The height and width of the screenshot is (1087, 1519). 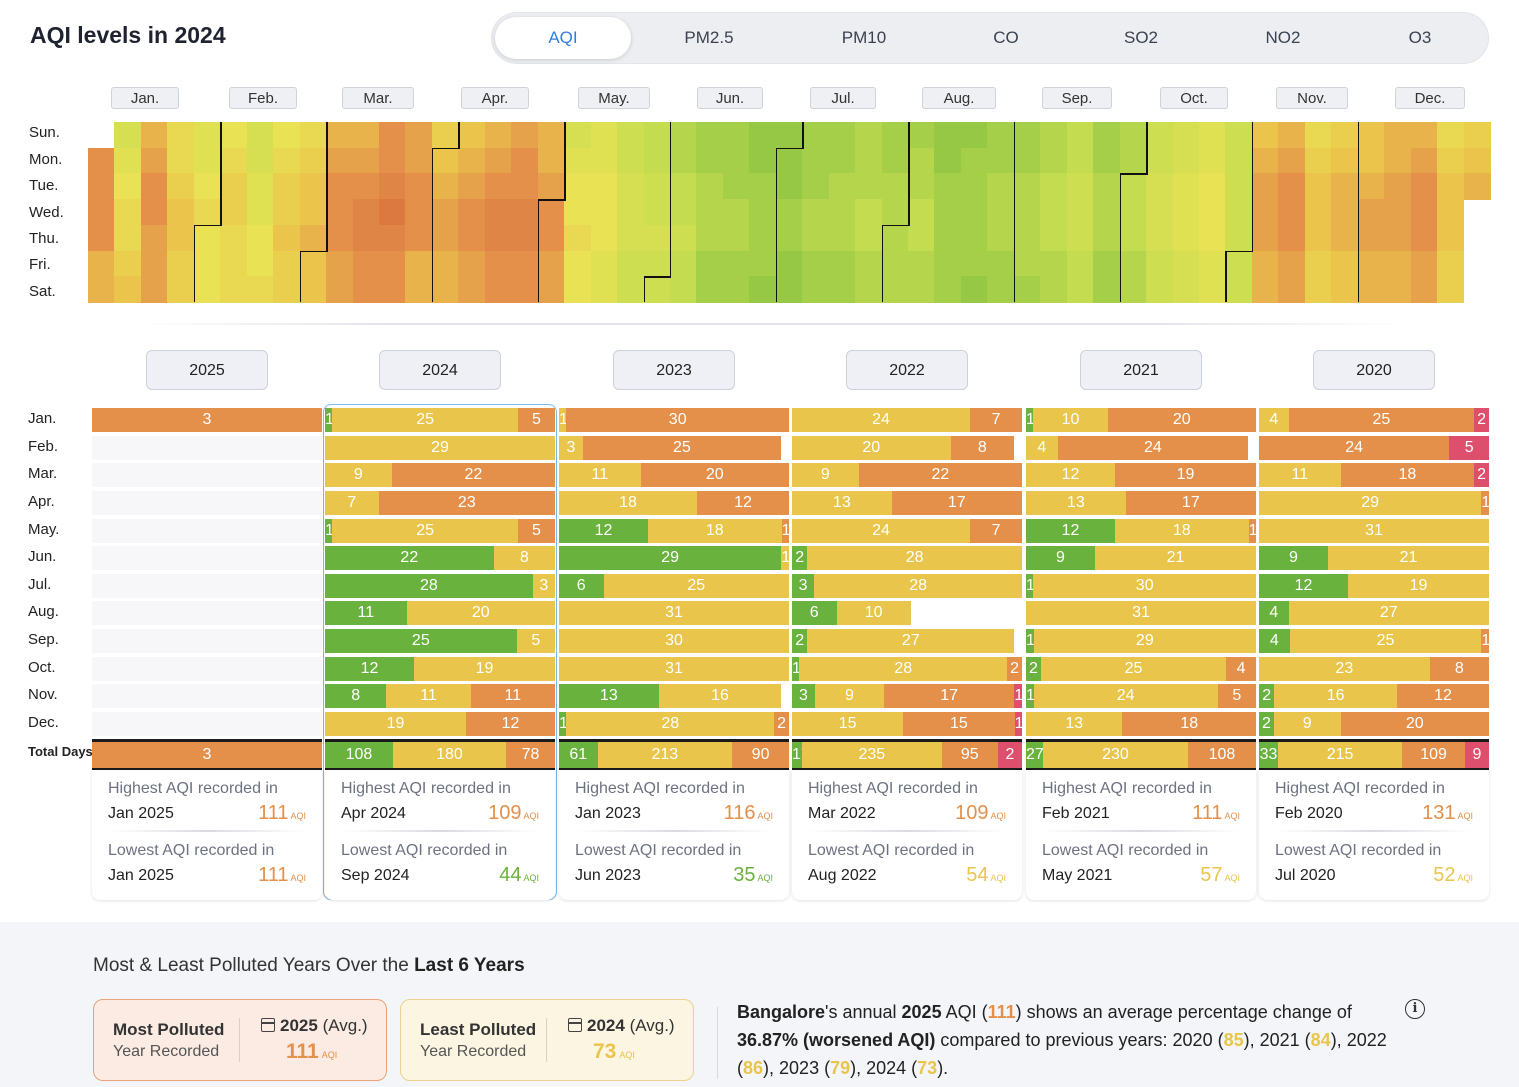 I want to click on total-days-bar: 3, so click(x=207, y=755).